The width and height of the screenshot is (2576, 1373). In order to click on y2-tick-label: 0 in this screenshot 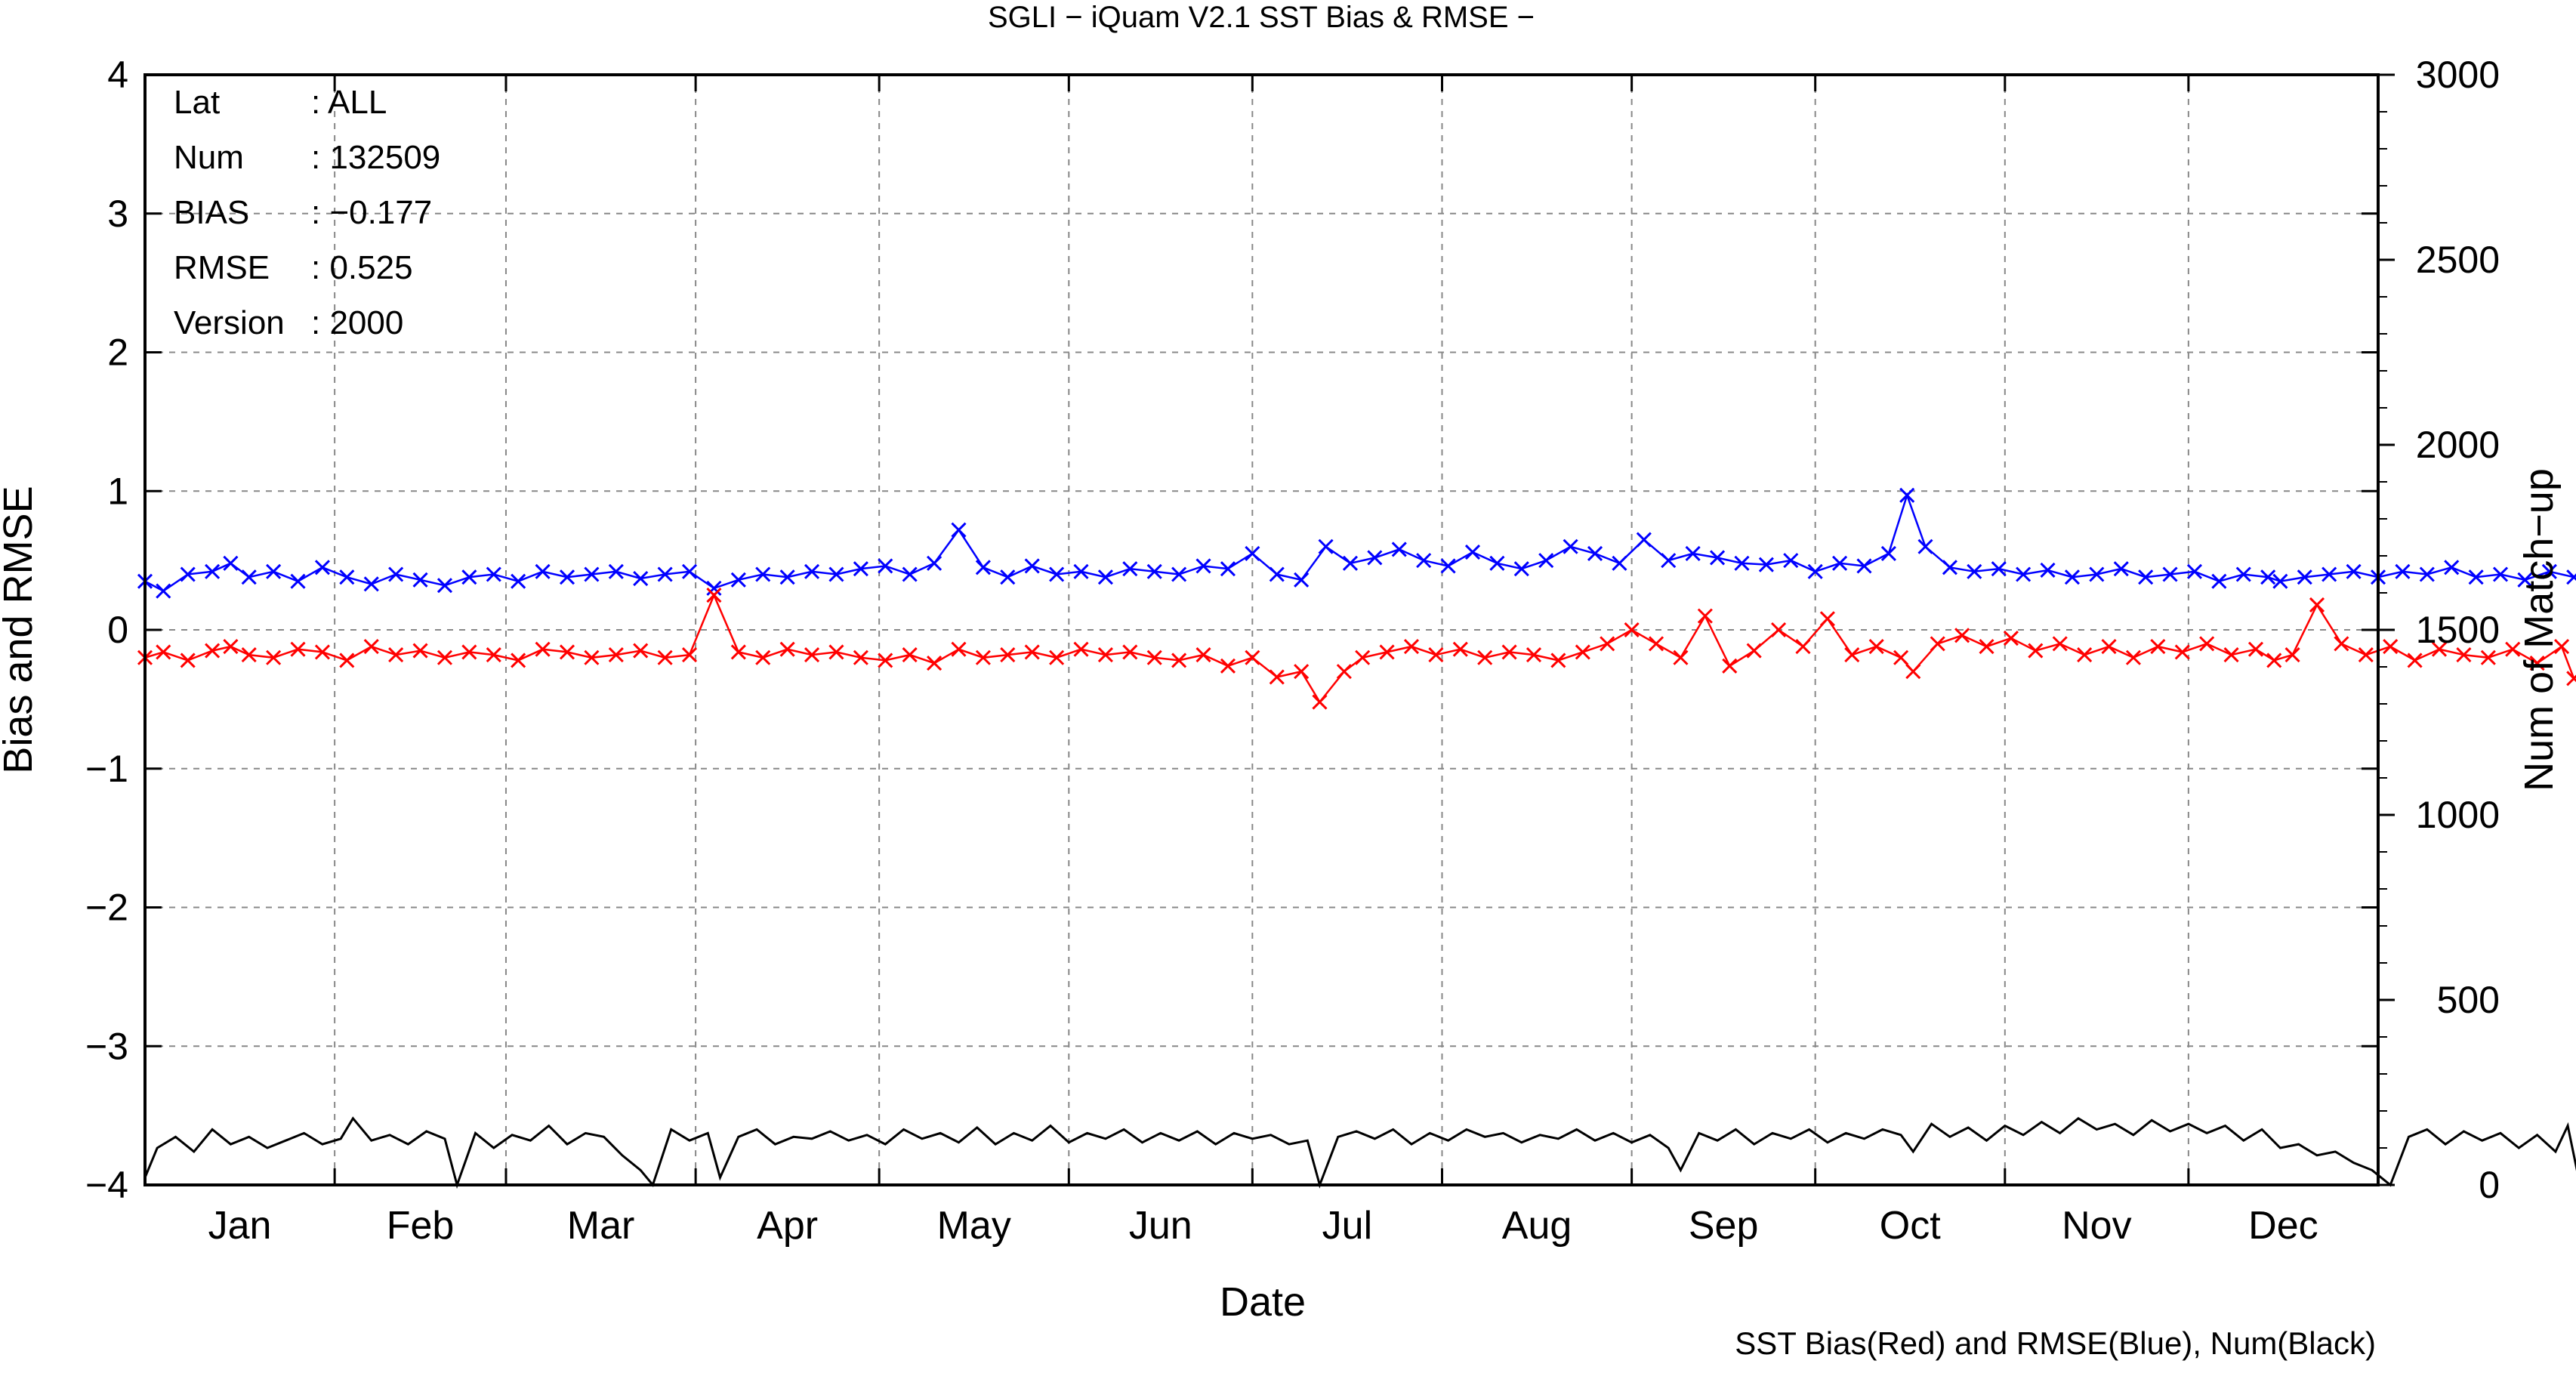, I will do `click(2489, 1185)`.